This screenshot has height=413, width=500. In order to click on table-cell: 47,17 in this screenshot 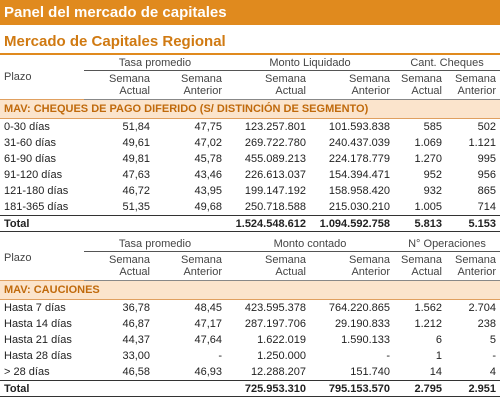, I will do `click(208, 324)`.